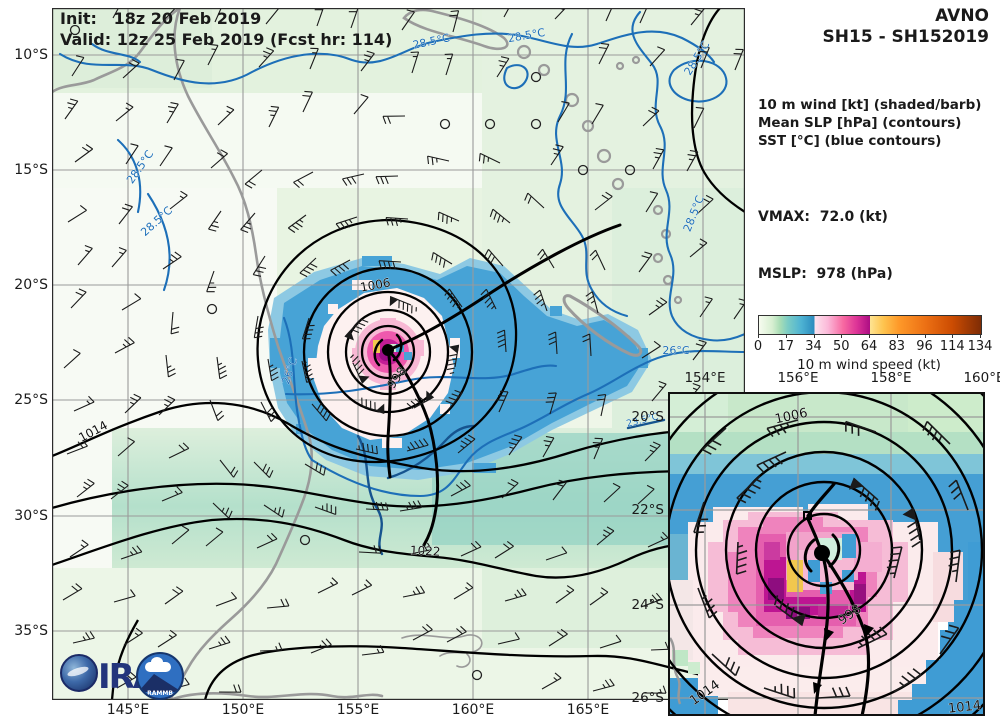 Image resolution: width=1000 pixels, height=722 pixels. I want to click on sst-label-8: 26°C, so click(675, 350).